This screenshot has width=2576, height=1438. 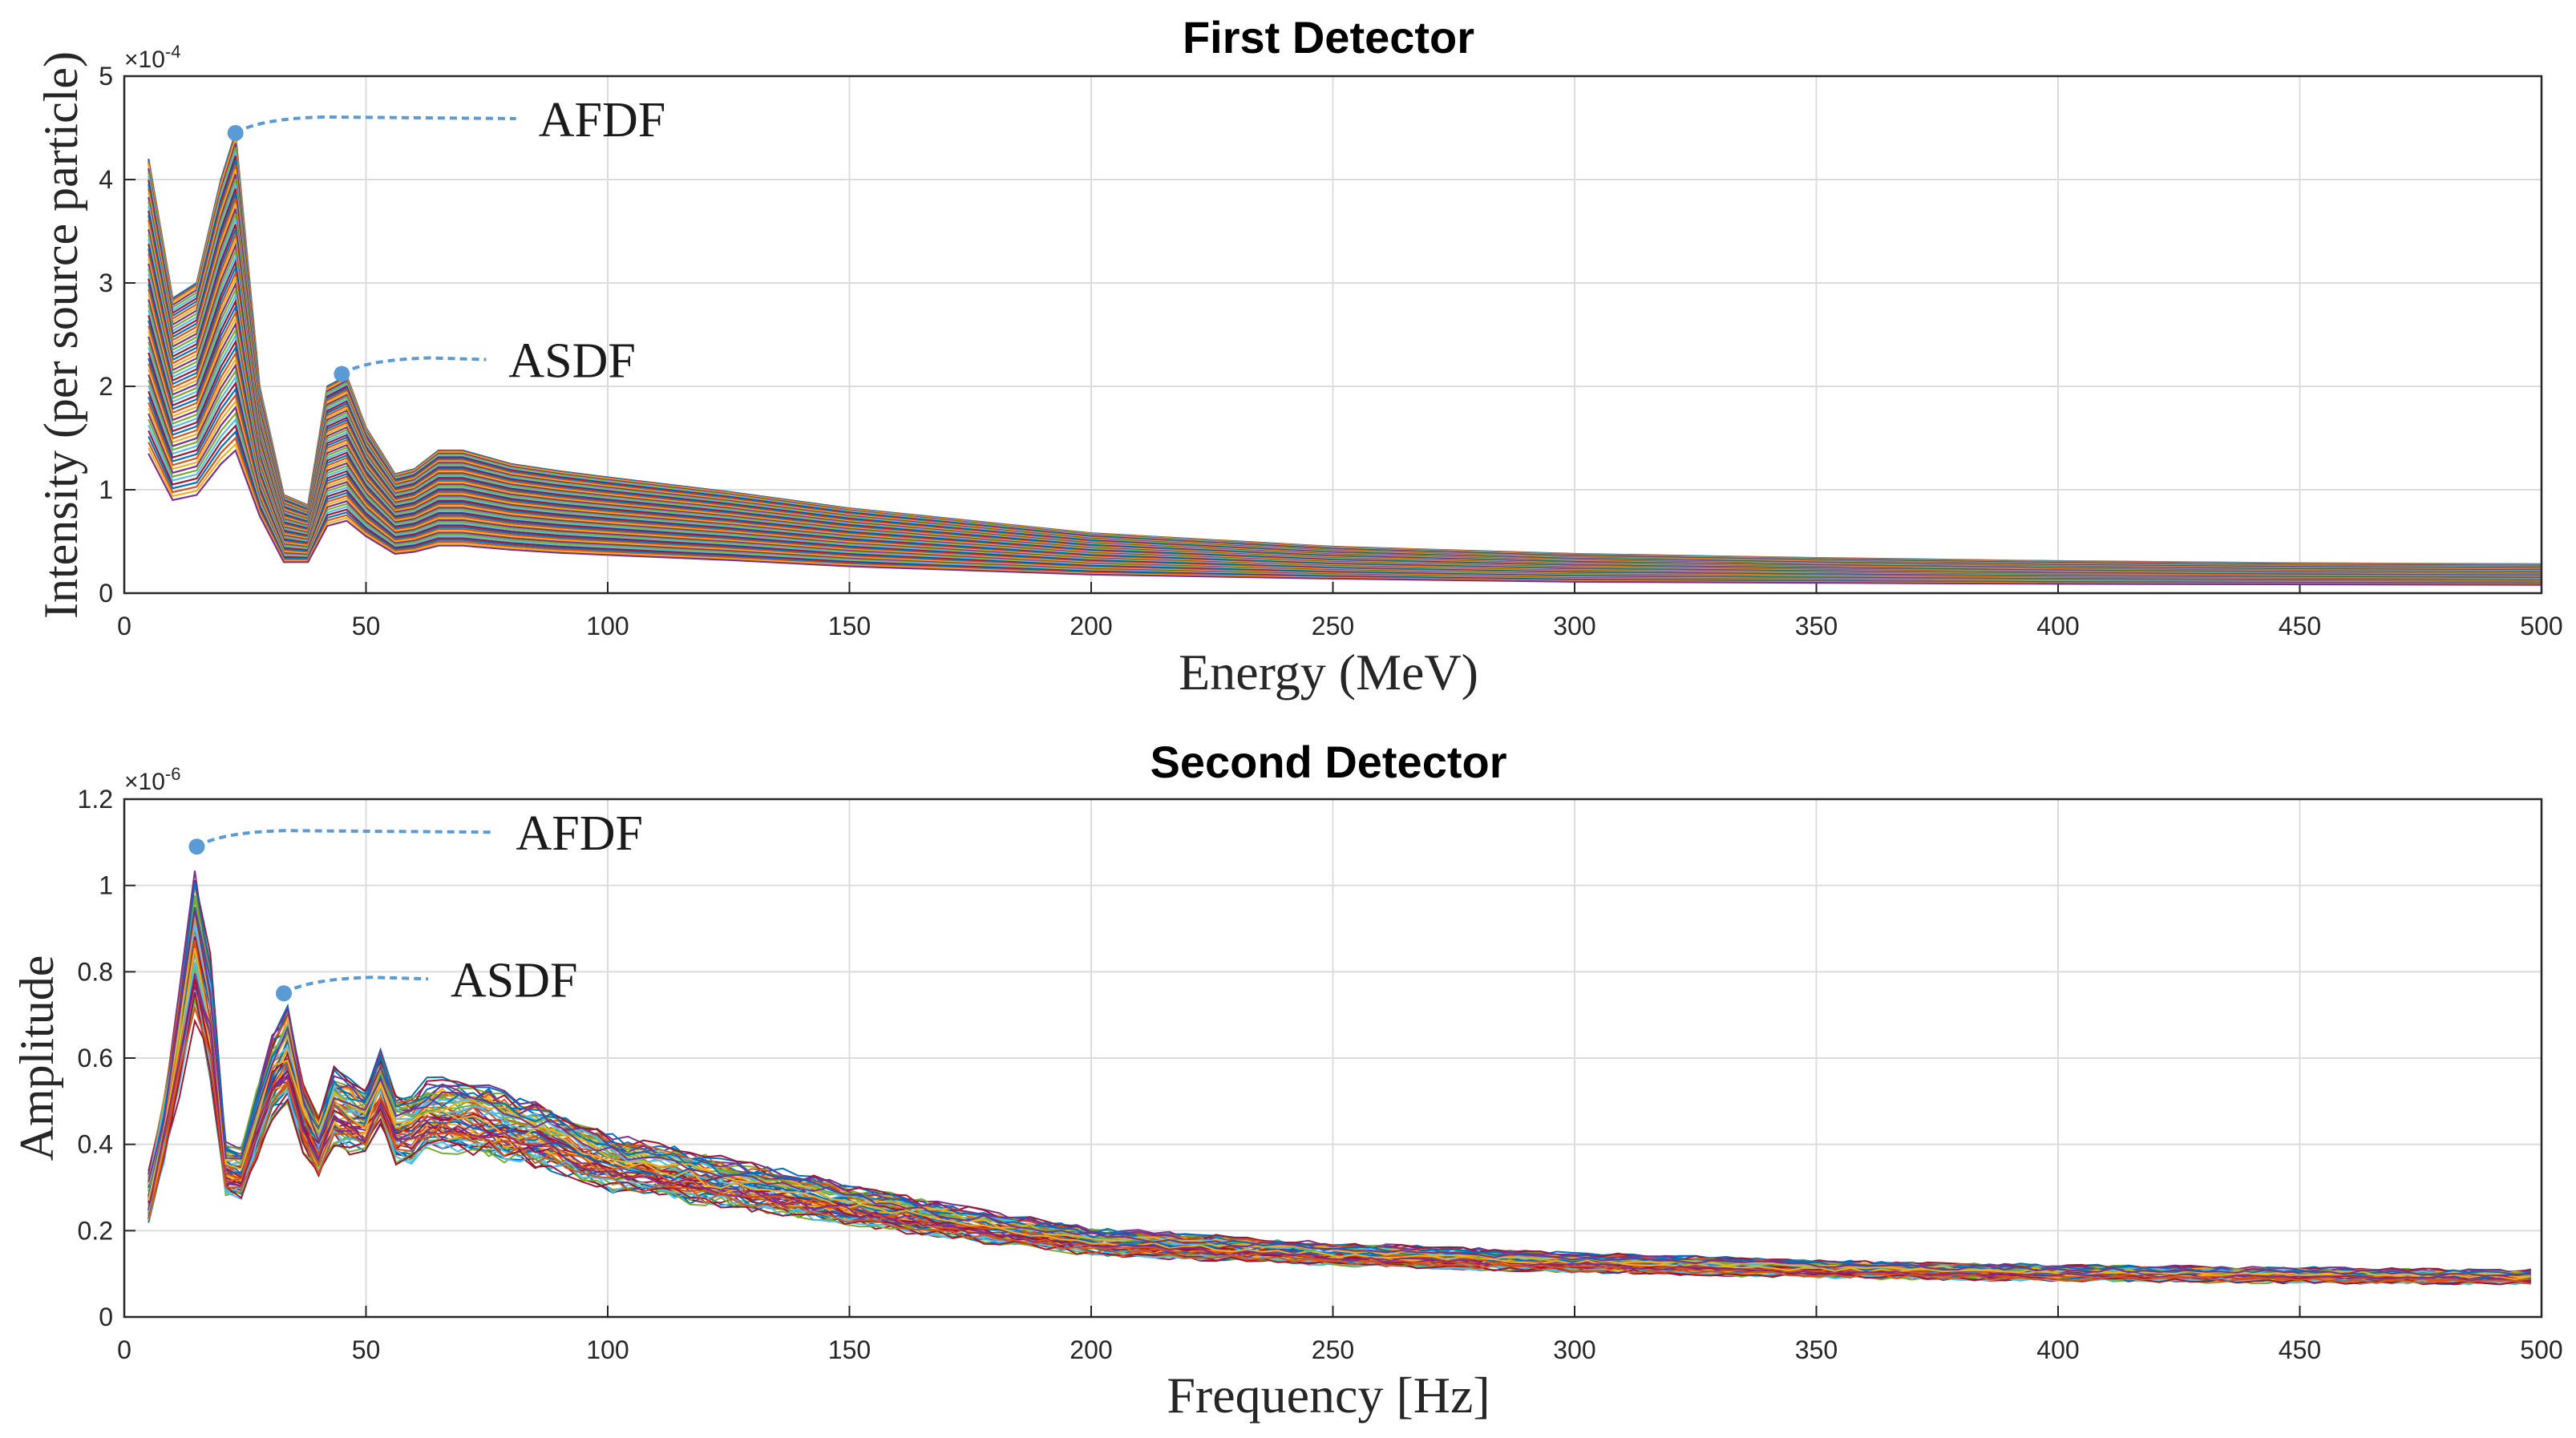 What do you see at coordinates (152, 780) in the screenshot?
I see `y-exponent-label: ×10⁻⁶` at bounding box center [152, 780].